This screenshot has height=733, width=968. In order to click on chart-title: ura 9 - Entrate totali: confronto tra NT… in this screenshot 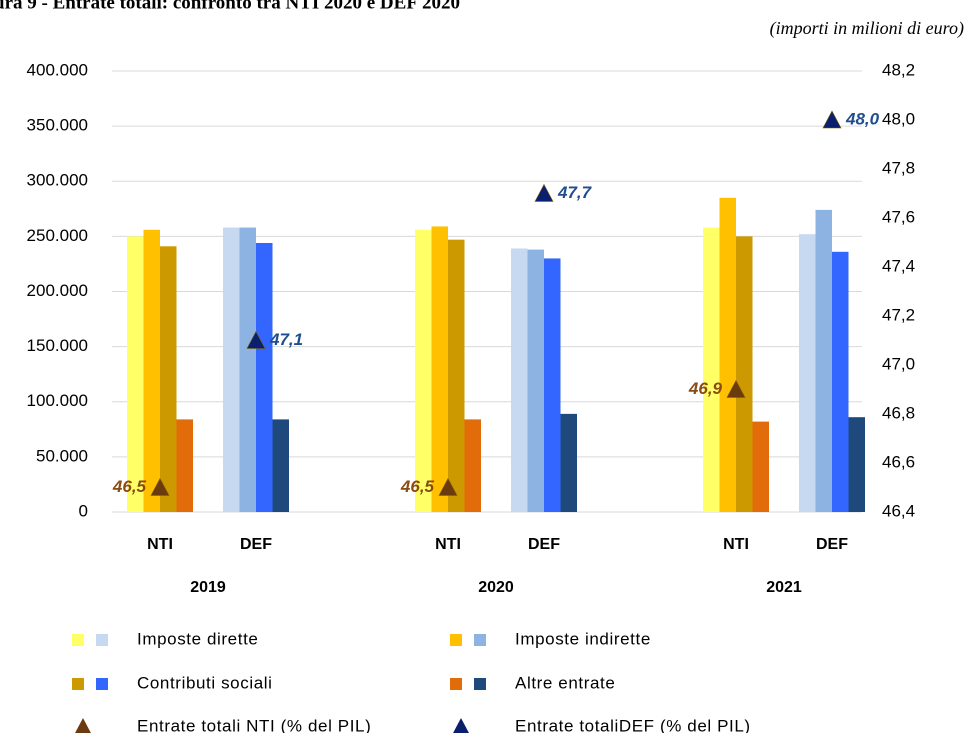, I will do `click(230, 6)`.